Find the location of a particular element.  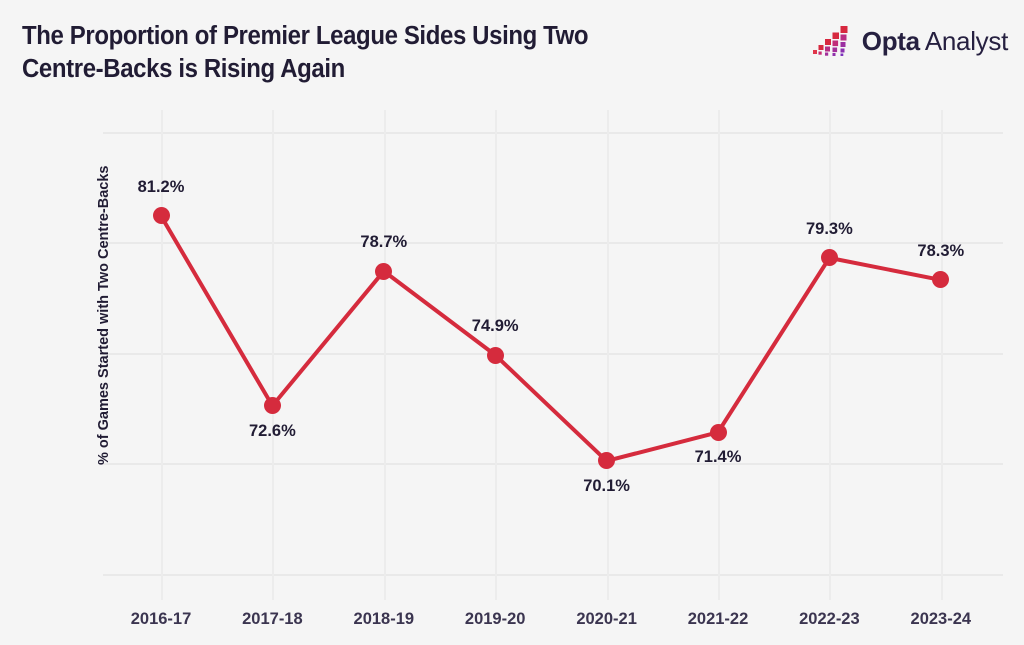

x-axis-tick-label: 2017-18 is located at coordinates (272, 619).